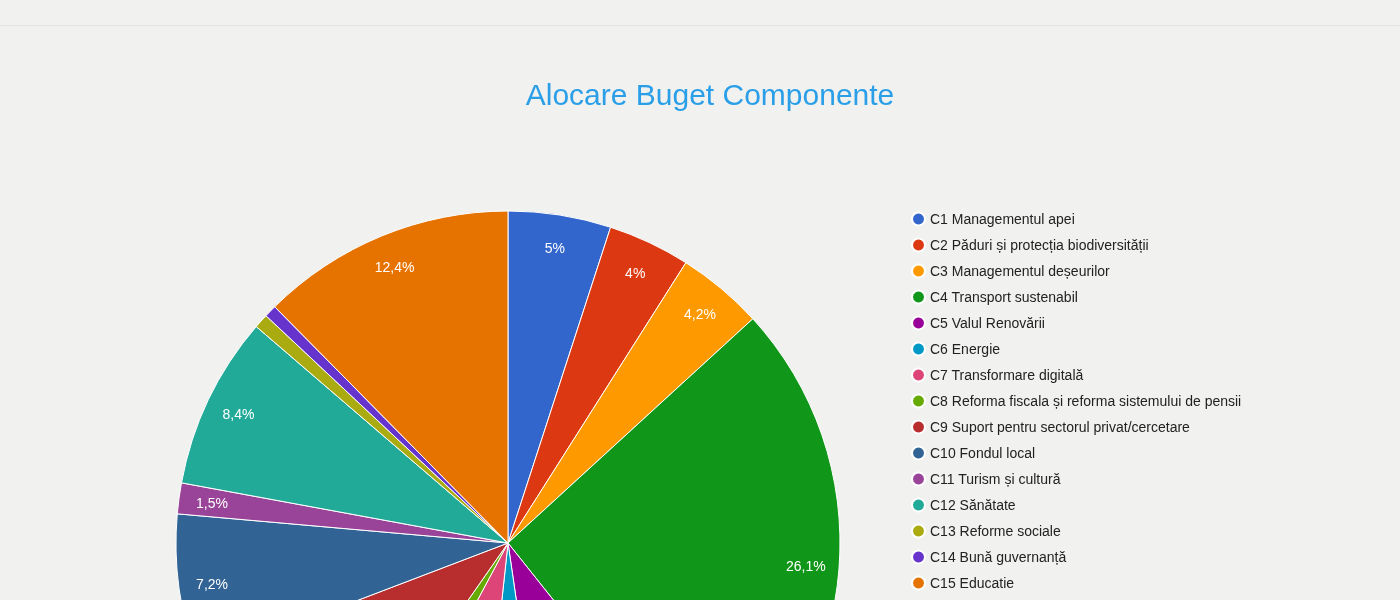 Image resolution: width=1400 pixels, height=600 pixels. What do you see at coordinates (1007, 375) in the screenshot?
I see `legend-label: C7 Transformare digitală` at bounding box center [1007, 375].